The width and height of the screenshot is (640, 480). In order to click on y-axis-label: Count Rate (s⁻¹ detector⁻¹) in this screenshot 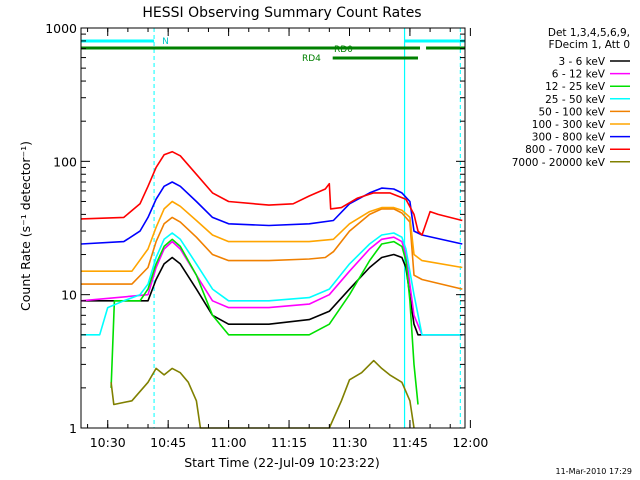, I will do `click(25, 226)`.